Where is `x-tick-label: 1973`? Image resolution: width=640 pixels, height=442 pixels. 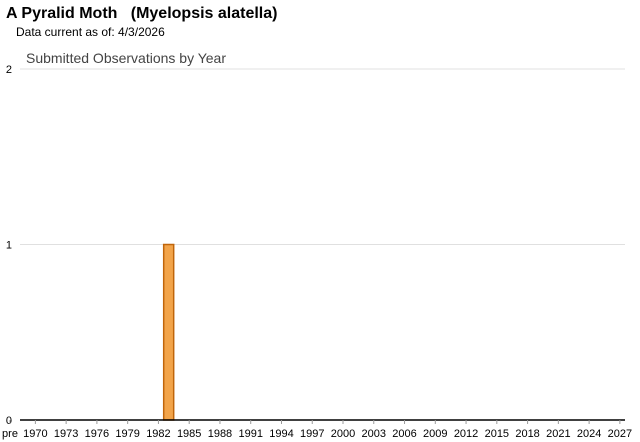
x-tick-label: 1973 is located at coordinates (66, 434).